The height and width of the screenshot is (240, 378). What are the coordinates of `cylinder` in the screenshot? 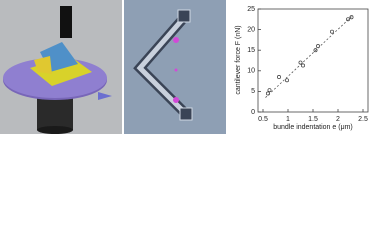 It's located at (55, 113).